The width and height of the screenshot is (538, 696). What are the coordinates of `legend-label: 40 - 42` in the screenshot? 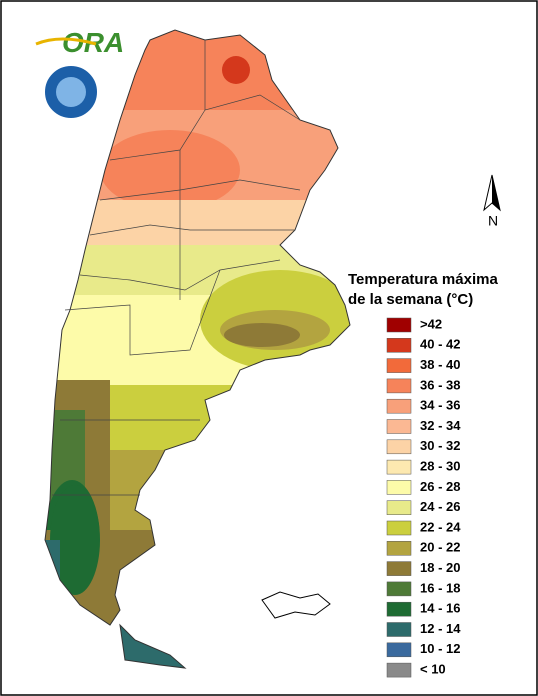 It's located at (440, 344).